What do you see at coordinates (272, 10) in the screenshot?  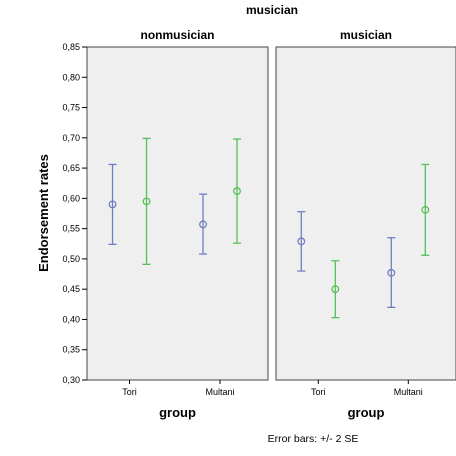 I see `chart-title: musician` at bounding box center [272, 10].